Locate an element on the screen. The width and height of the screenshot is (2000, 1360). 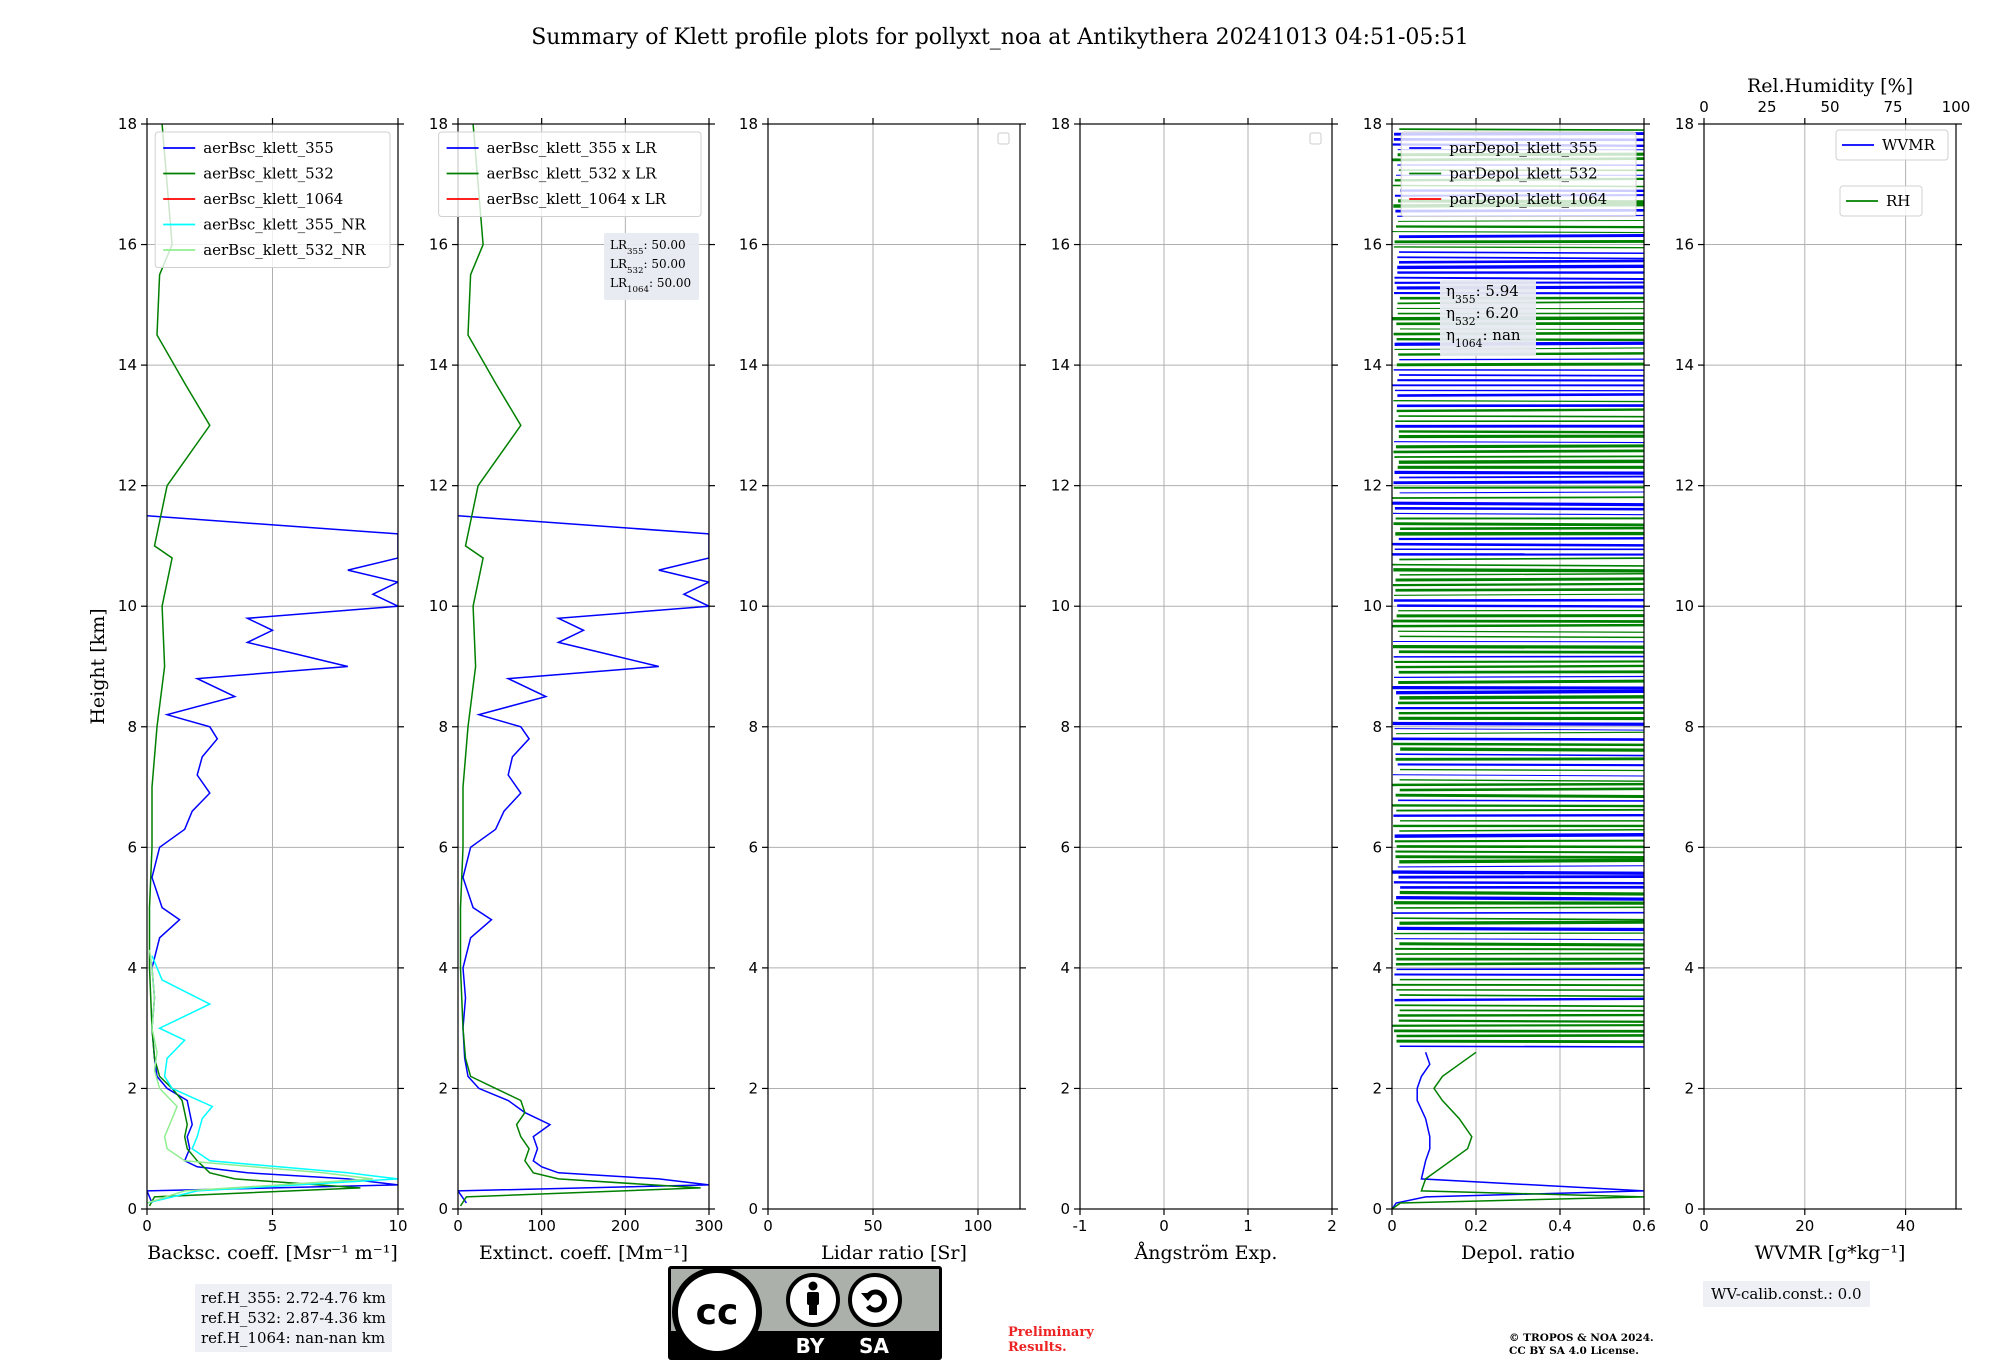
x2-tick-label: 0 is located at coordinates (1704, 107).